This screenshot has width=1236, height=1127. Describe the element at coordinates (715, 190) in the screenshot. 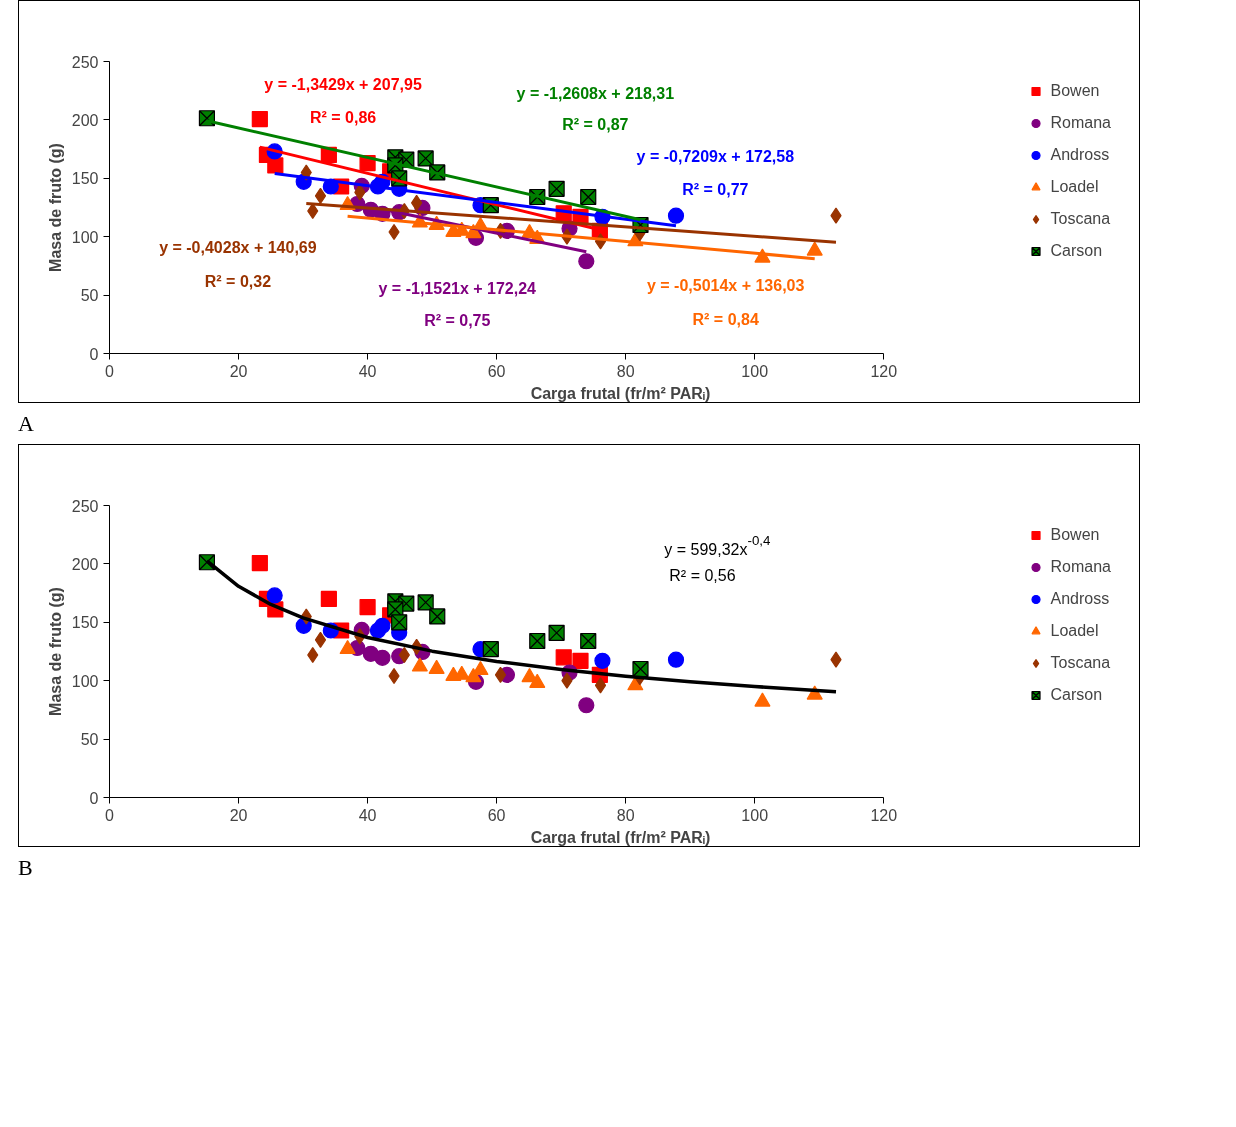

I see `annotation: R² = 0,77` at that location.